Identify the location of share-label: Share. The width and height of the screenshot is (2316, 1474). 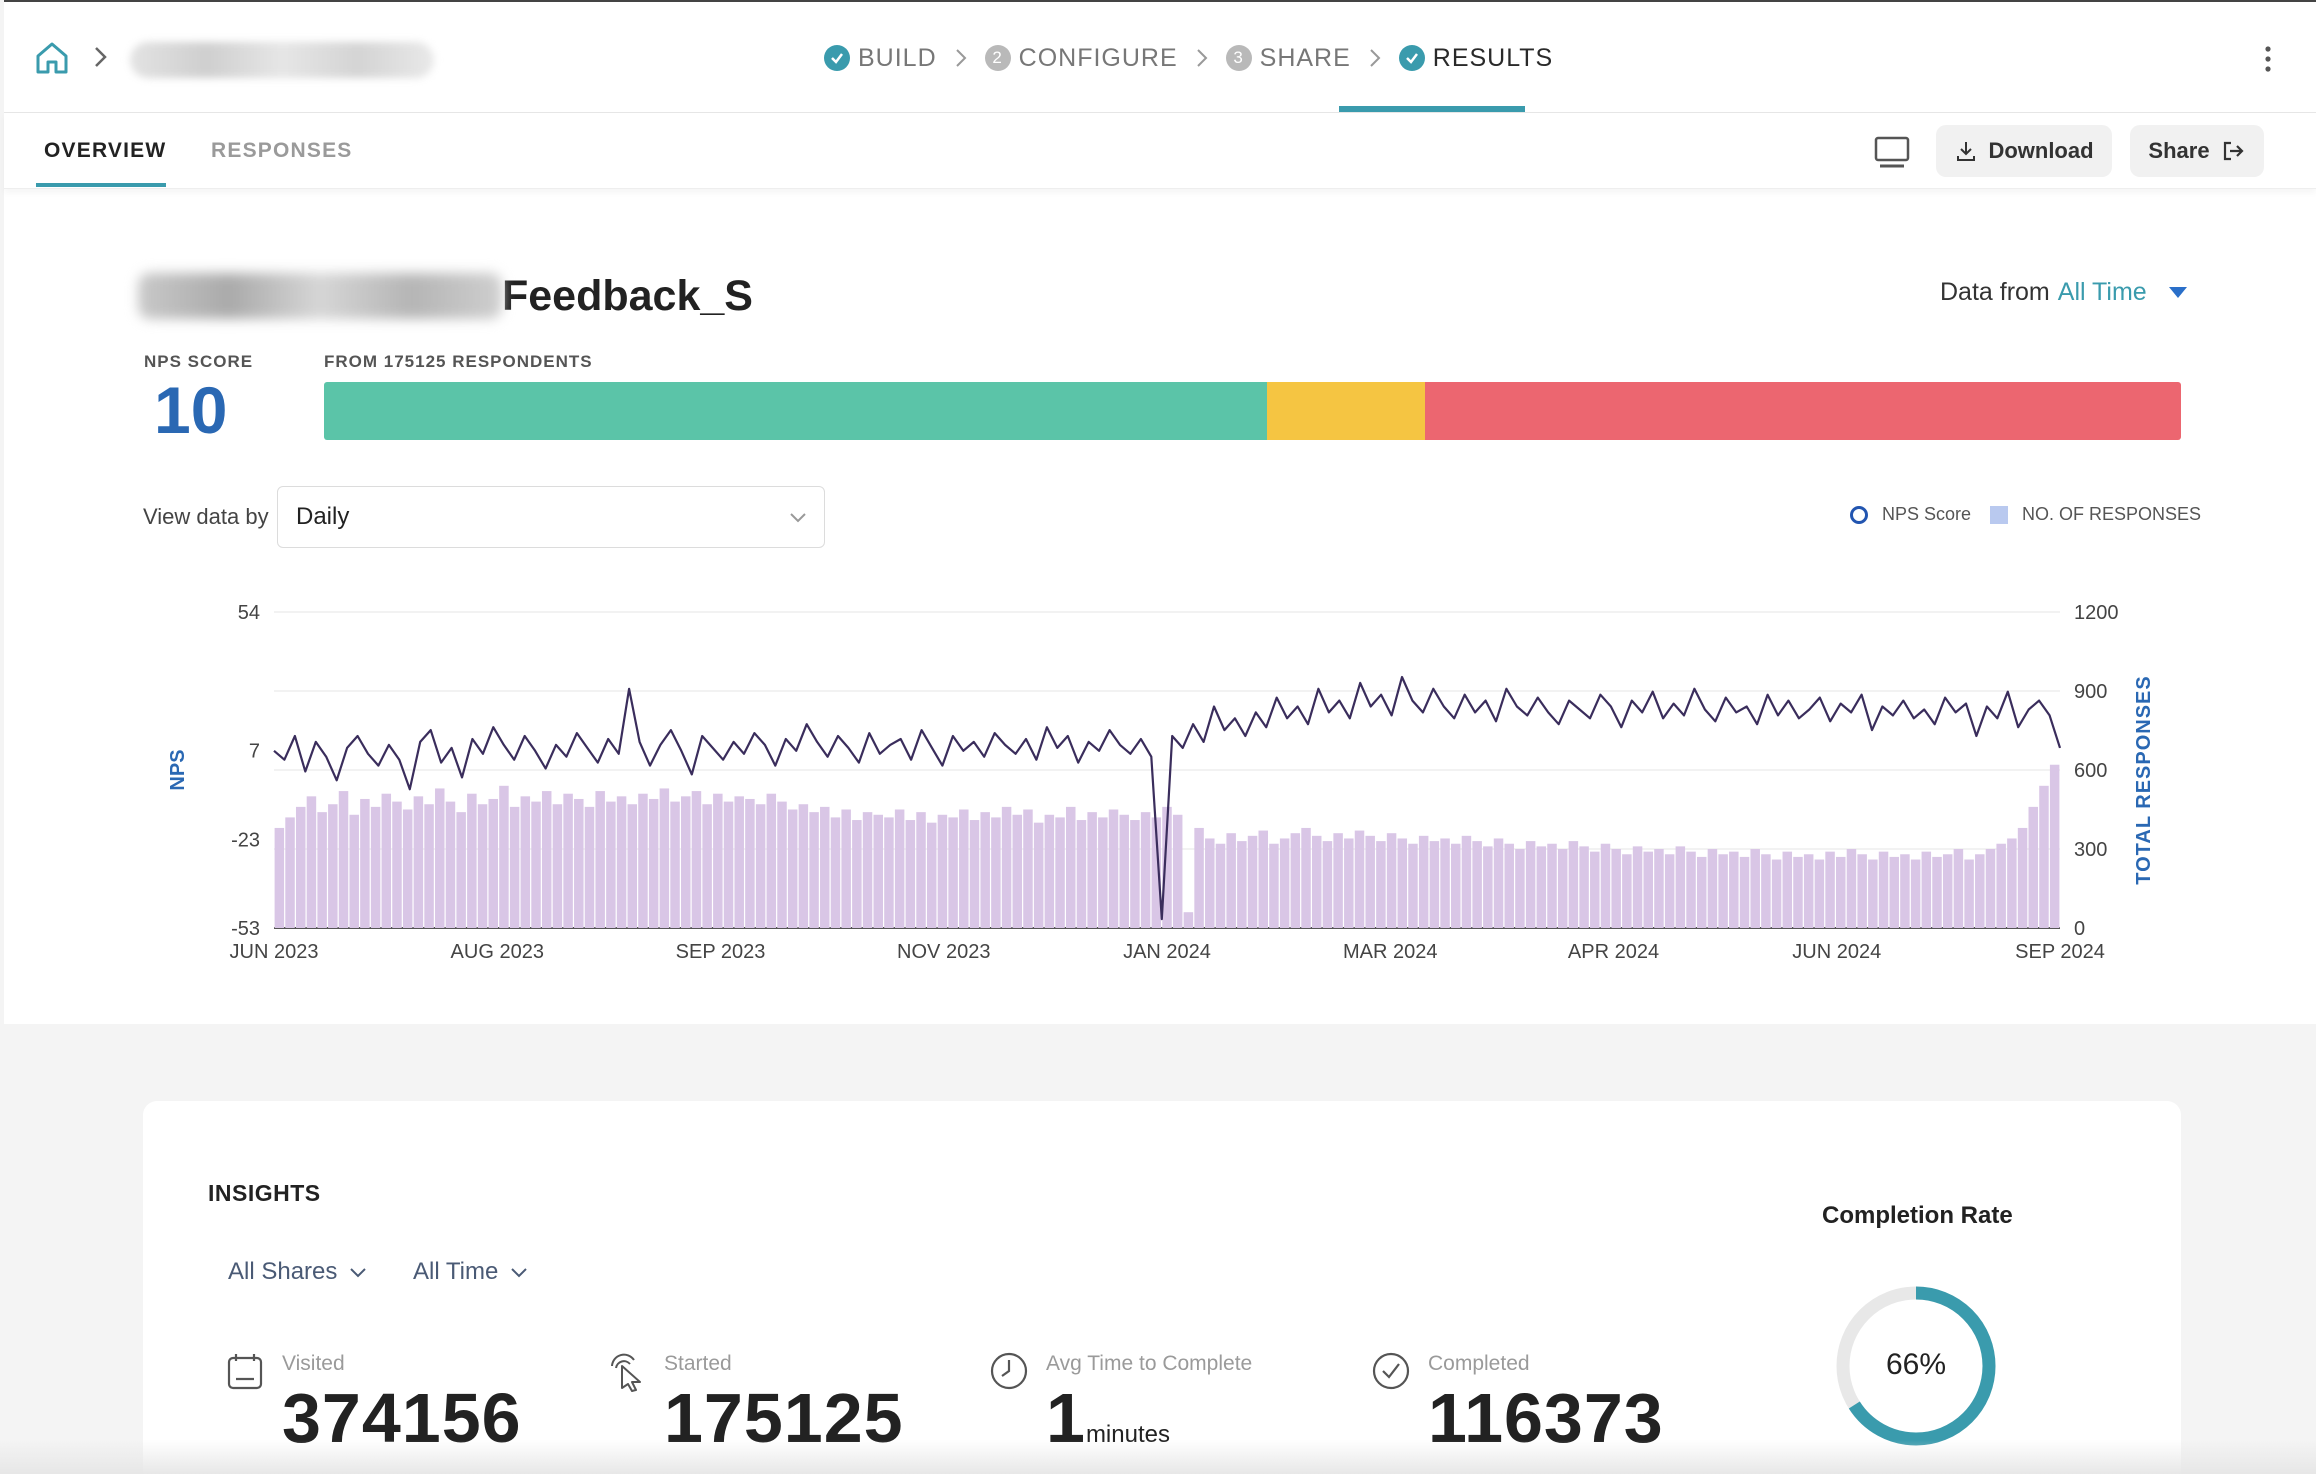
(2179, 150).